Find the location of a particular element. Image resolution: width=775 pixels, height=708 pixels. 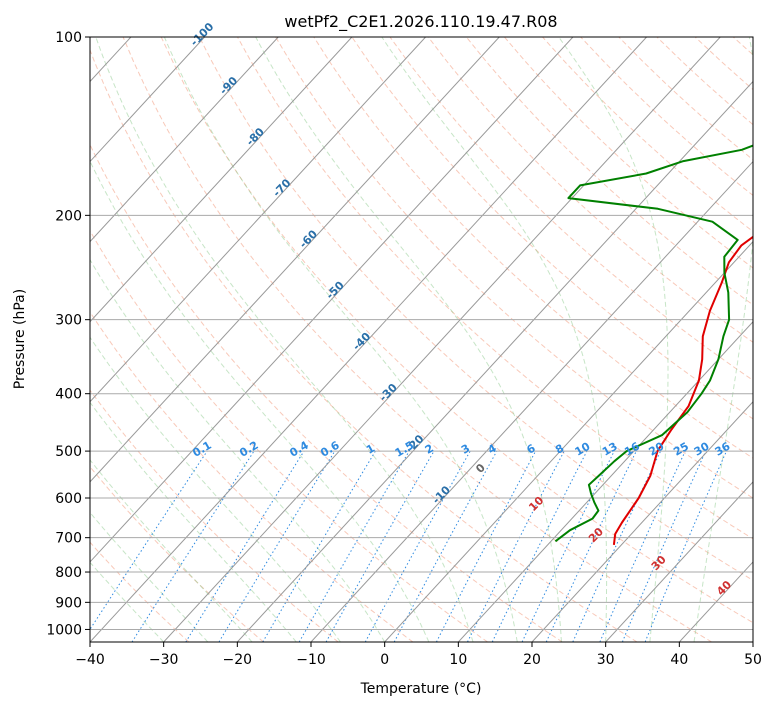

mixing-ratio-label: 16 is located at coordinates (632, 449).